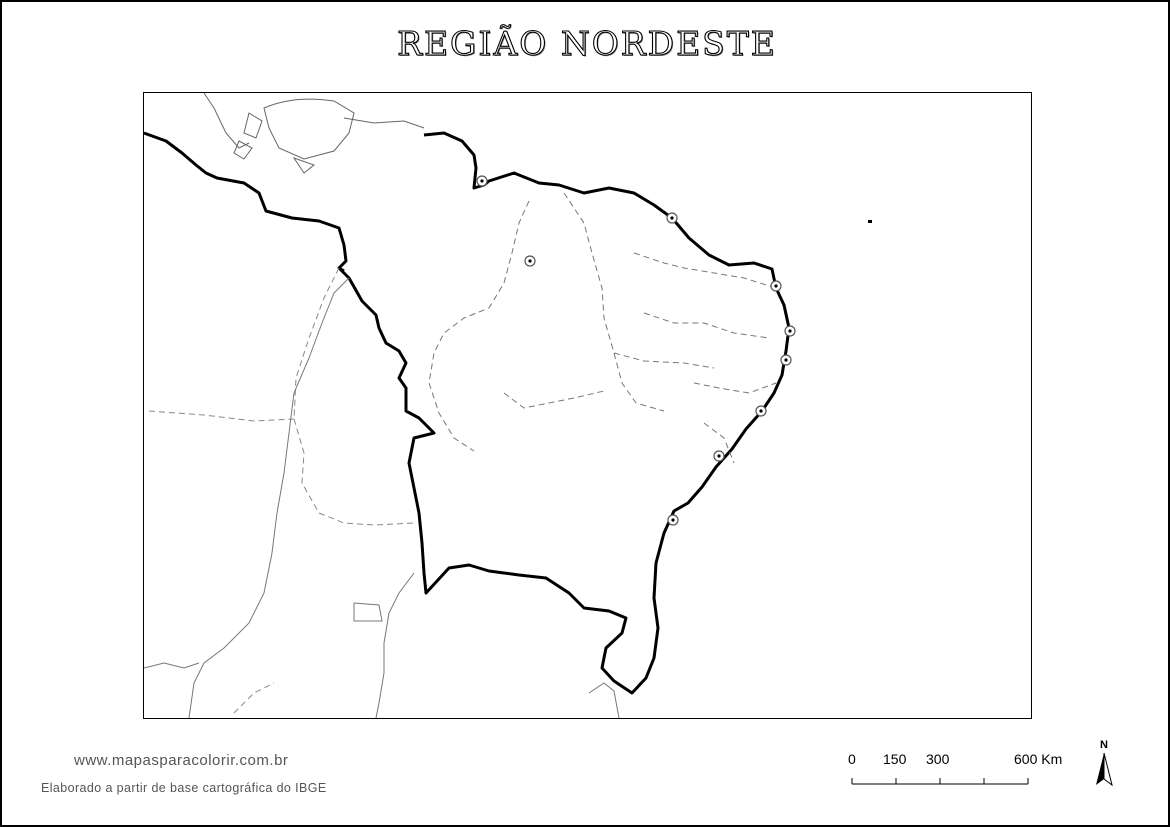 Image resolution: width=1170 pixels, height=827 pixels. I want to click on north-label: N, so click(1104, 745).